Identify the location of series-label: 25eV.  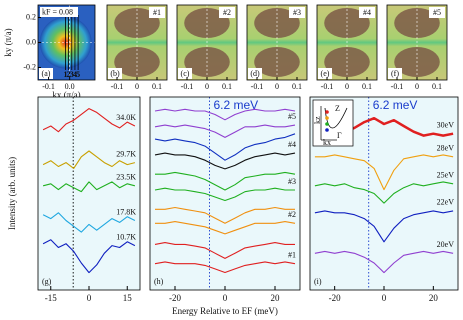
(446, 175).